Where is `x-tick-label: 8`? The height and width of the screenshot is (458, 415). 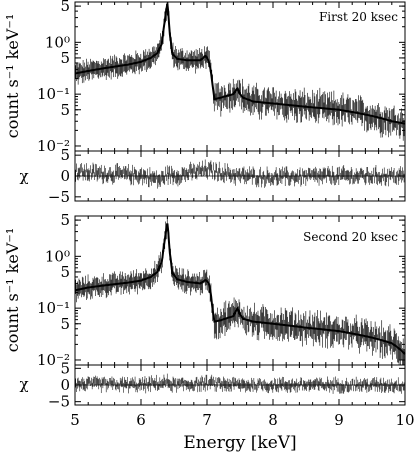
x-tick-label: 8 is located at coordinates (273, 420).